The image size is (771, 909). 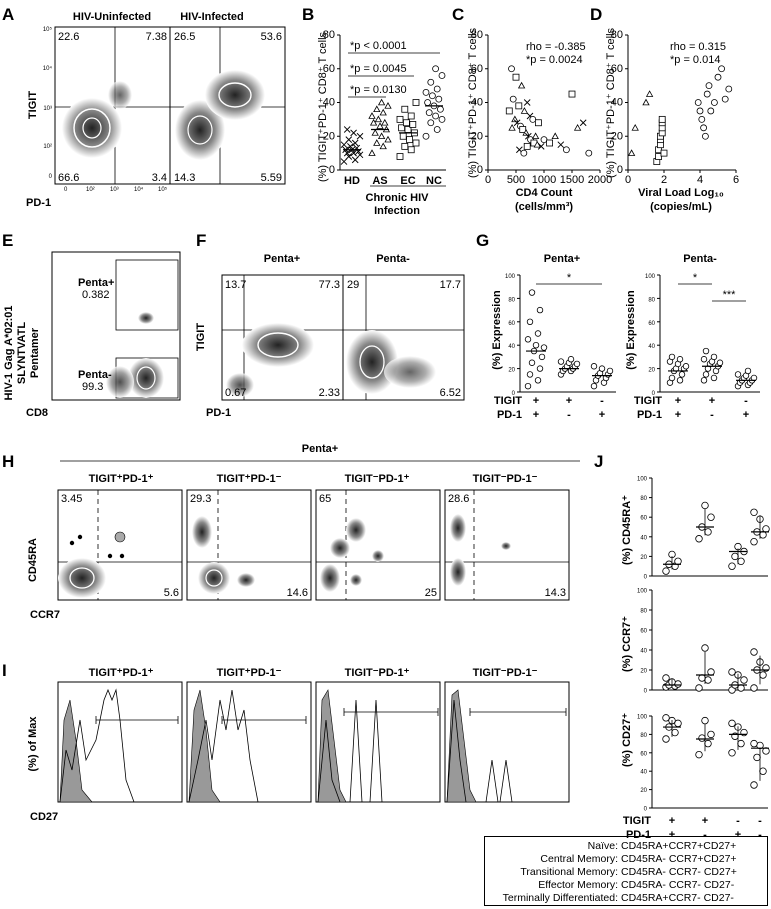 I want to click on panel-label-c: C, so click(x=458, y=14).